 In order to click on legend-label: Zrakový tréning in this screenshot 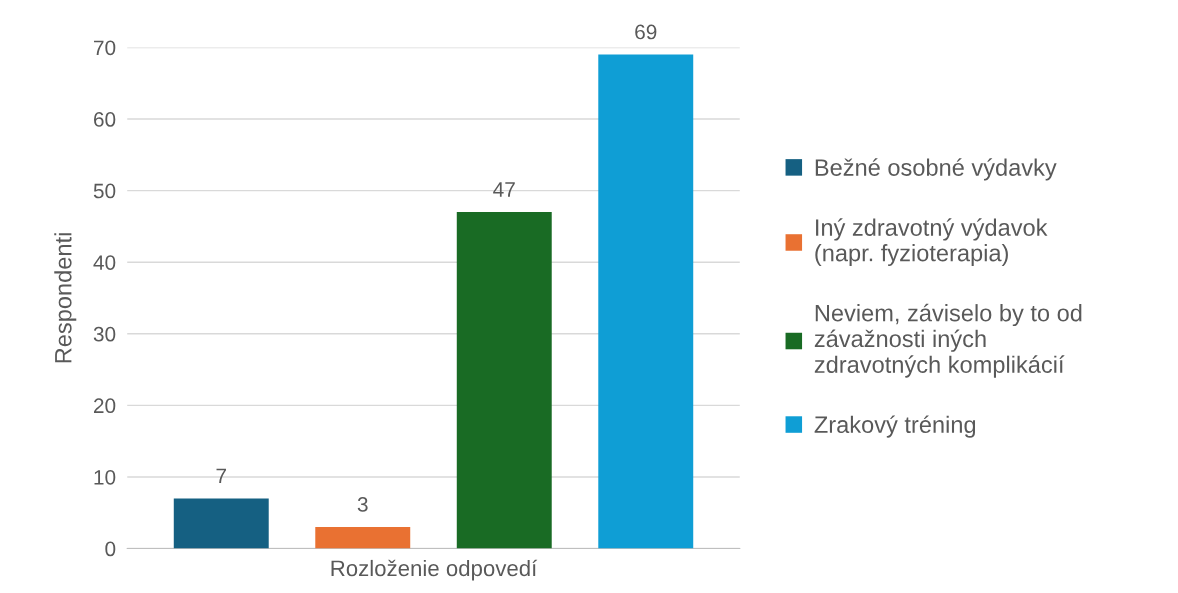, I will do `click(895, 426)`.